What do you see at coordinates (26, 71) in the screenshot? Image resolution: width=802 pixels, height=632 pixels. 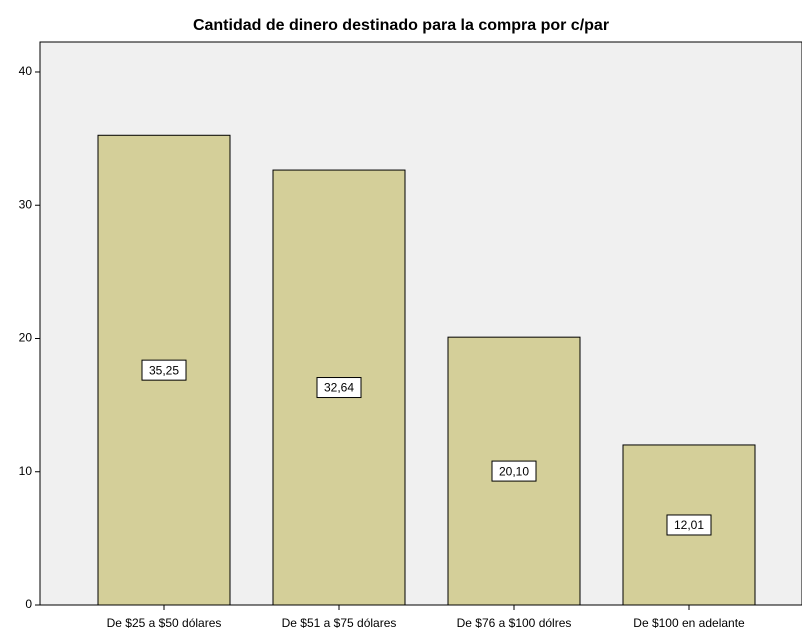 I see `y-tick-label: 40` at bounding box center [26, 71].